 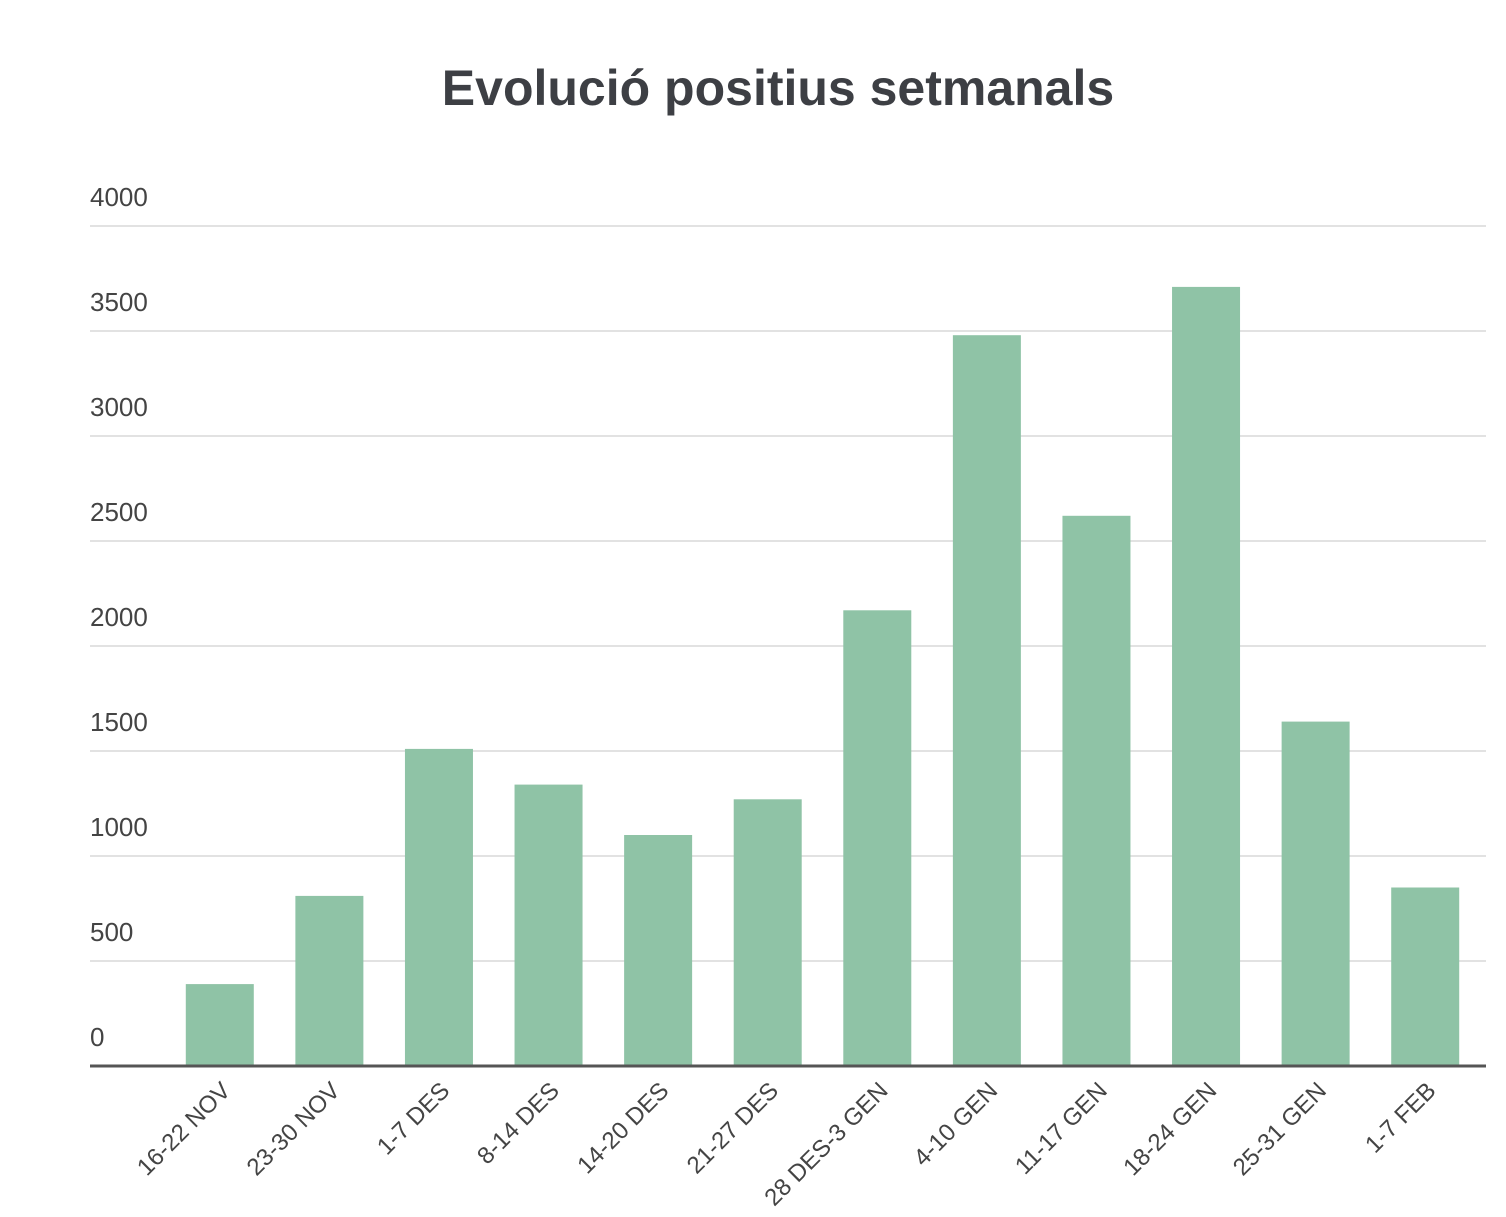 What do you see at coordinates (778, 88) in the screenshot?
I see `chart-title: Evolució positius setmanals` at bounding box center [778, 88].